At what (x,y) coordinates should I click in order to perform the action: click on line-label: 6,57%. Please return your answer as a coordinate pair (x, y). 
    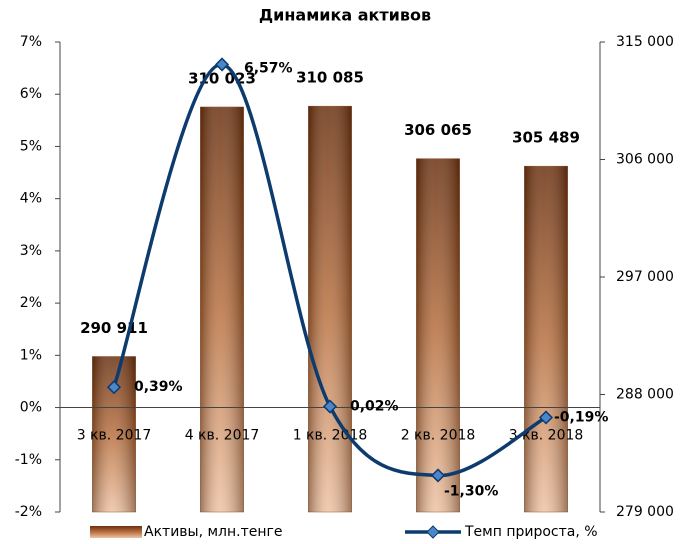
    Looking at the image, I should click on (268, 68).